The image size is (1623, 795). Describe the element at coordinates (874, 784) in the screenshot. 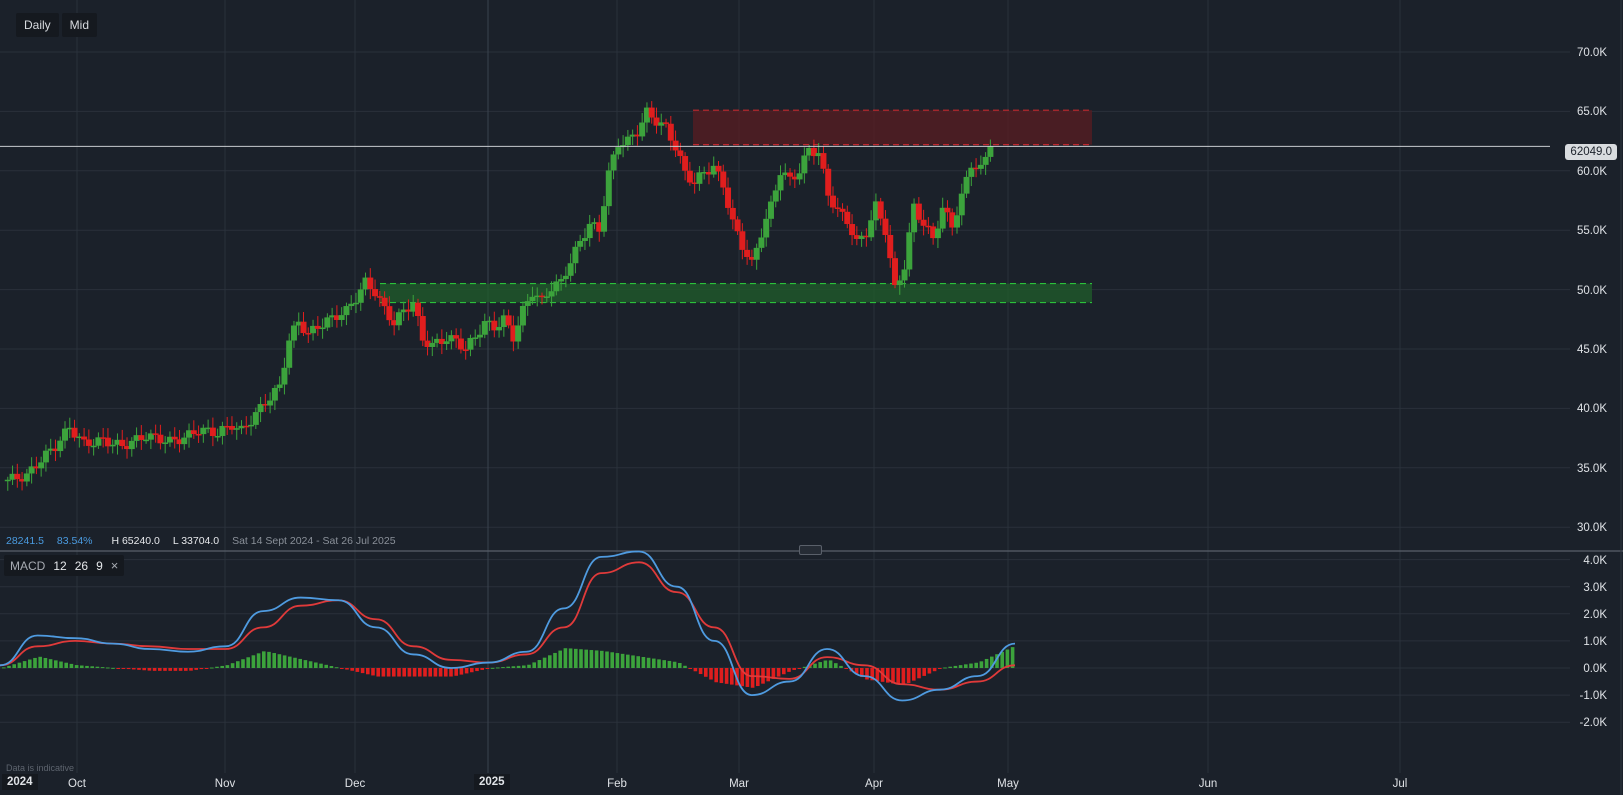

I see `time-axis-label: Apr` at that location.